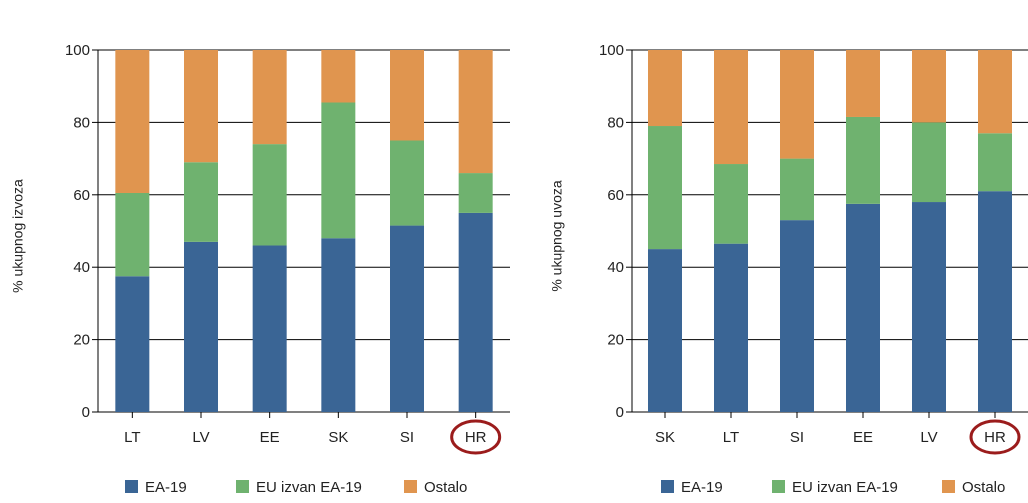  I want to click on export-legend: EA-19 EU izvan EA-19 Ostalo, so click(296, 487).